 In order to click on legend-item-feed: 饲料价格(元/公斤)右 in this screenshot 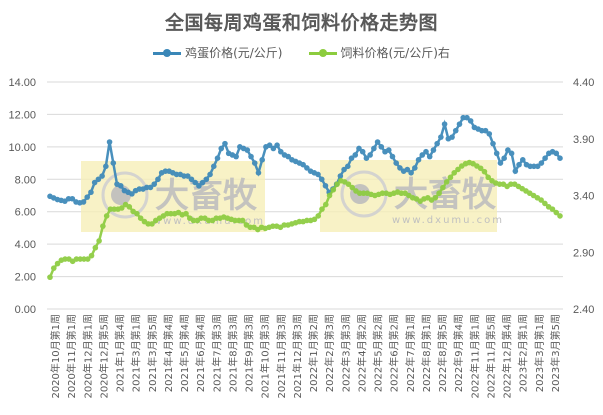, I will do `click(379, 52)`.